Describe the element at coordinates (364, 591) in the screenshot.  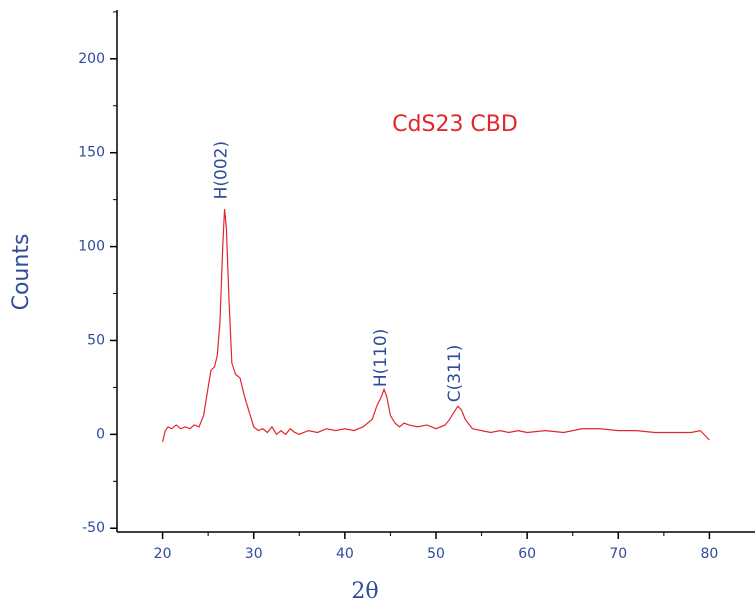
I see `x-axis-label: 2θ` at that location.